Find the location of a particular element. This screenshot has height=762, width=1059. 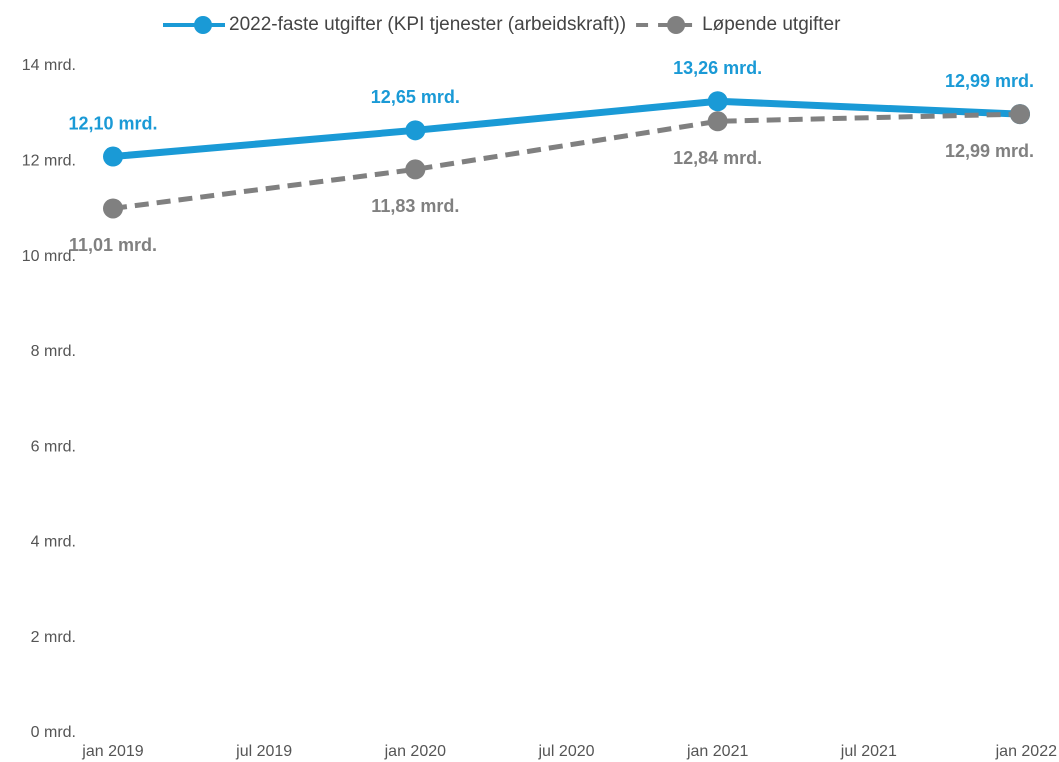

x-tick-label: jul 2019 is located at coordinates (263, 751).